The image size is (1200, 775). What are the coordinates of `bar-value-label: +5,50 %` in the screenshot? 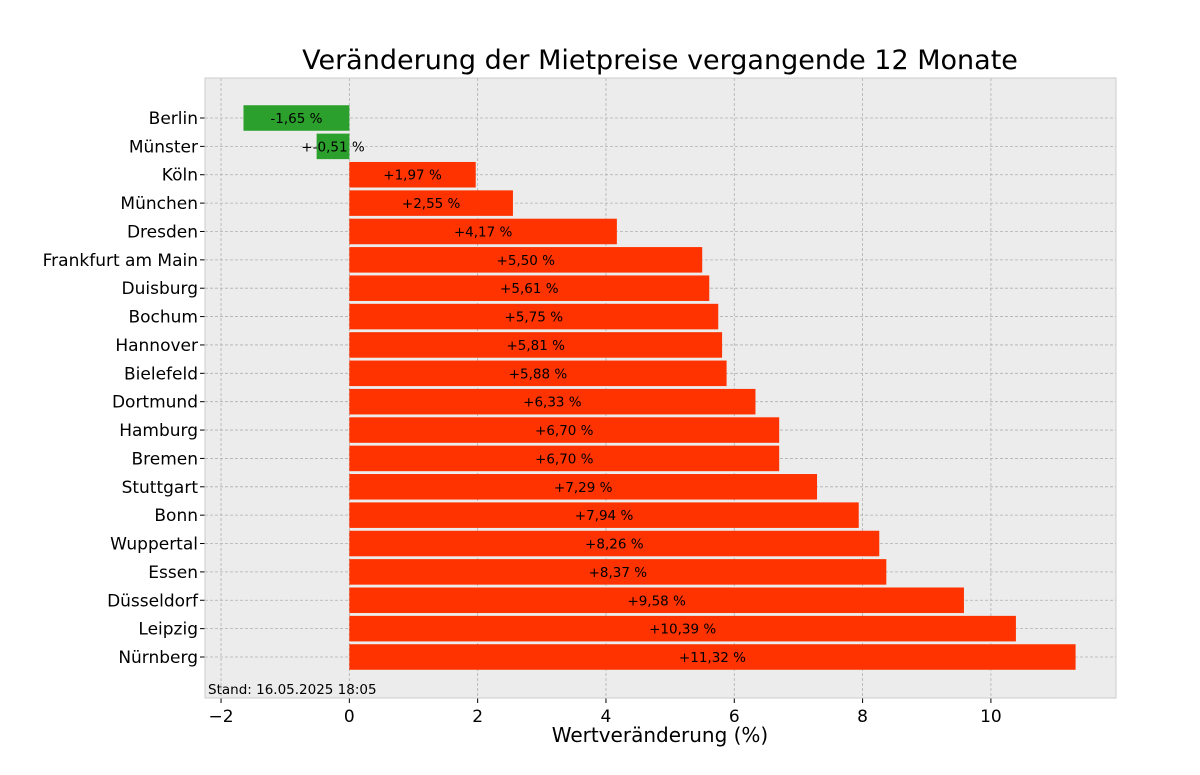 It's located at (526, 261).